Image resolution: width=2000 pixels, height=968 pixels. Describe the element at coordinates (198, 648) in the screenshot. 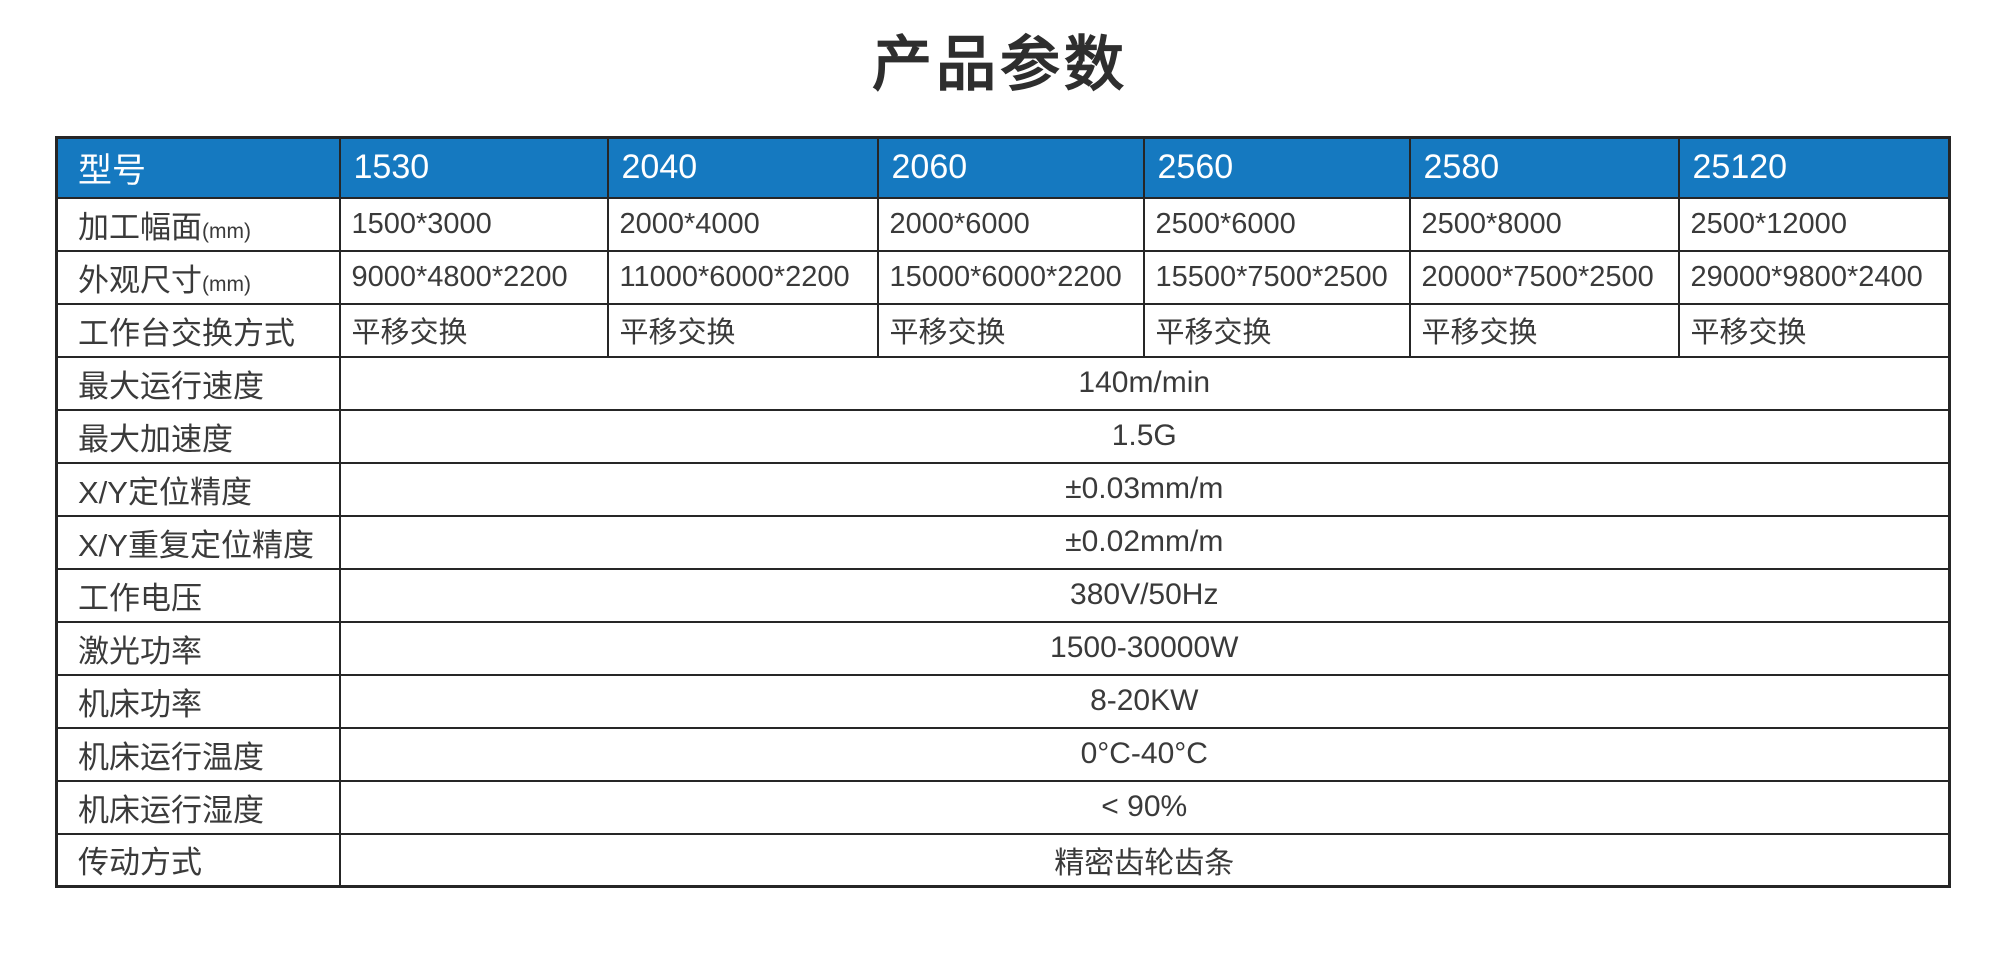

I see `row-label-laser-power: 激光功率` at that location.